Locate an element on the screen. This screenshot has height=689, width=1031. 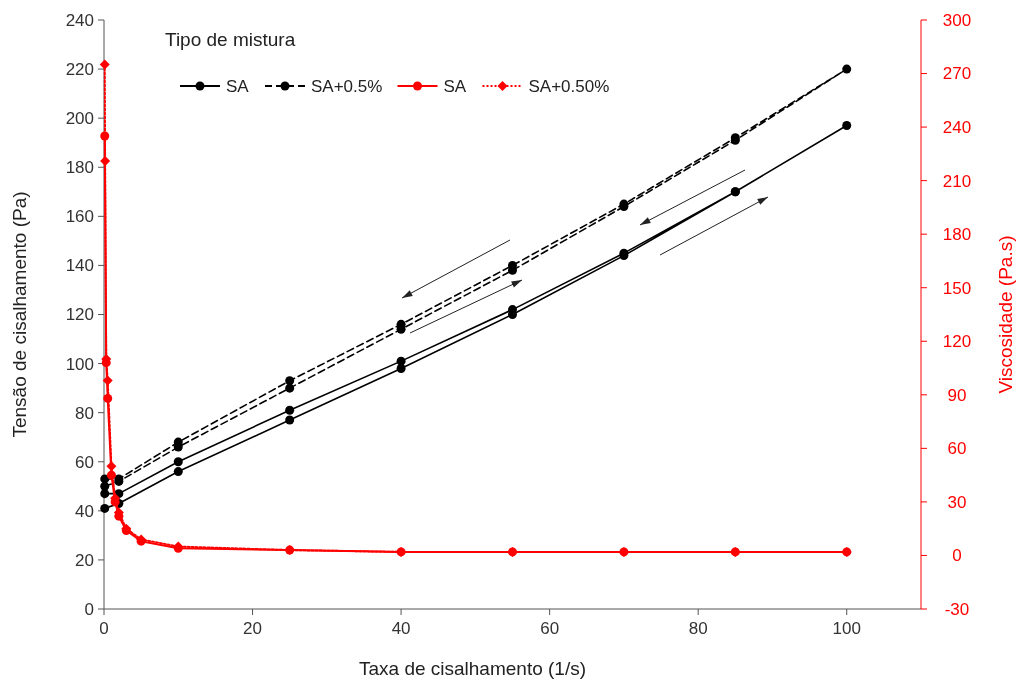
y-tick-label: 60 is located at coordinates (84, 462).